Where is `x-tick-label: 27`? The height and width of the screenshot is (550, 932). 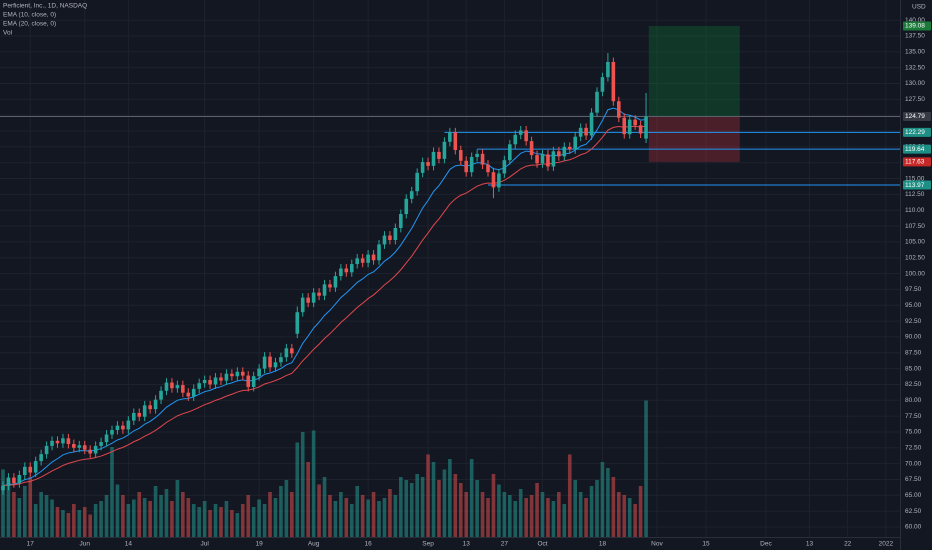 x-tick-label: 27 is located at coordinates (505, 544).